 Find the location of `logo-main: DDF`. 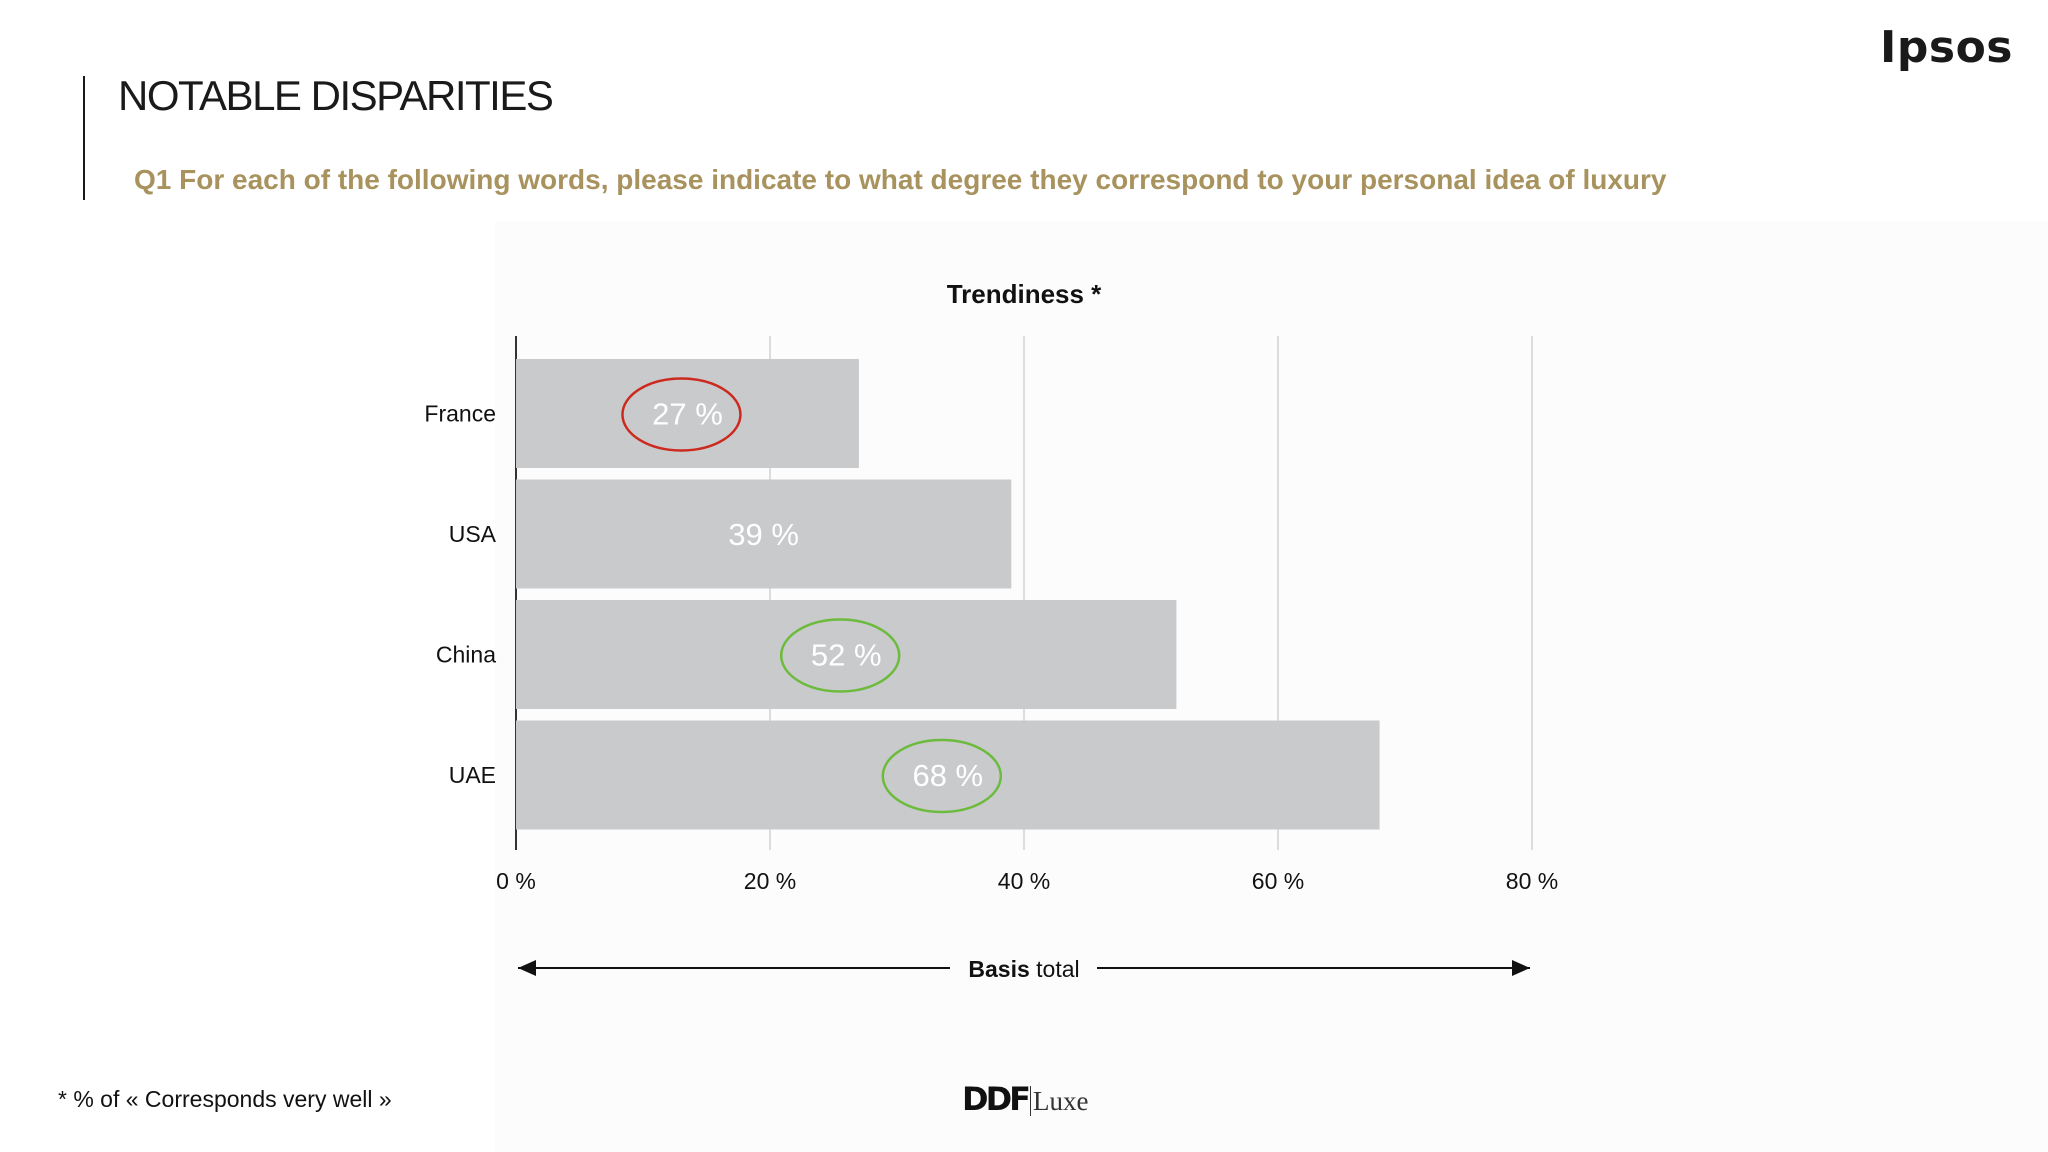

logo-main: DDF is located at coordinates (996, 1099).